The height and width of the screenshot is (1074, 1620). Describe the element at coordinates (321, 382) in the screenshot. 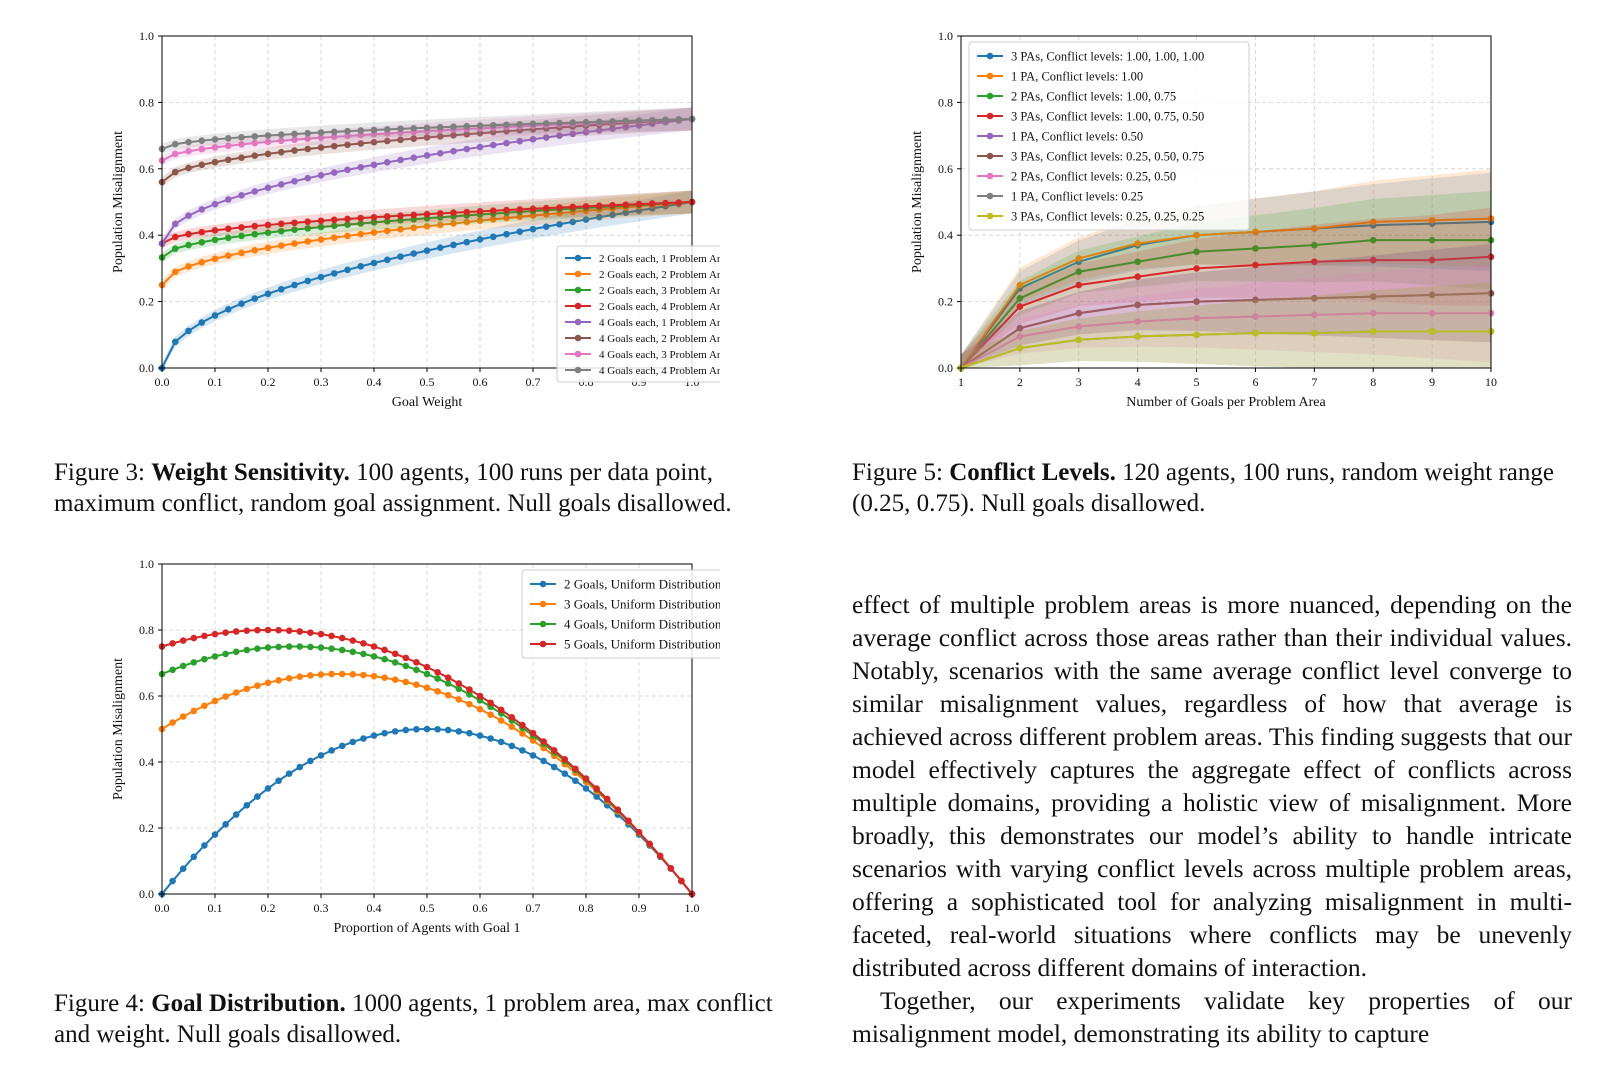

I see `x-tick-label: 0.3` at that location.